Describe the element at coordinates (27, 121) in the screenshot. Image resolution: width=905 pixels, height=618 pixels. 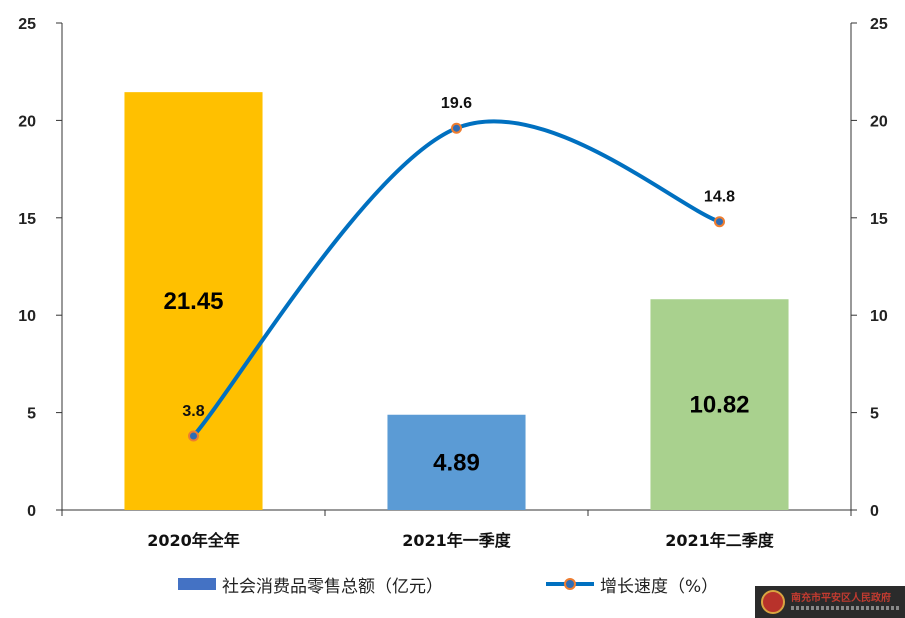
I see `left-tick-label: 20` at that location.